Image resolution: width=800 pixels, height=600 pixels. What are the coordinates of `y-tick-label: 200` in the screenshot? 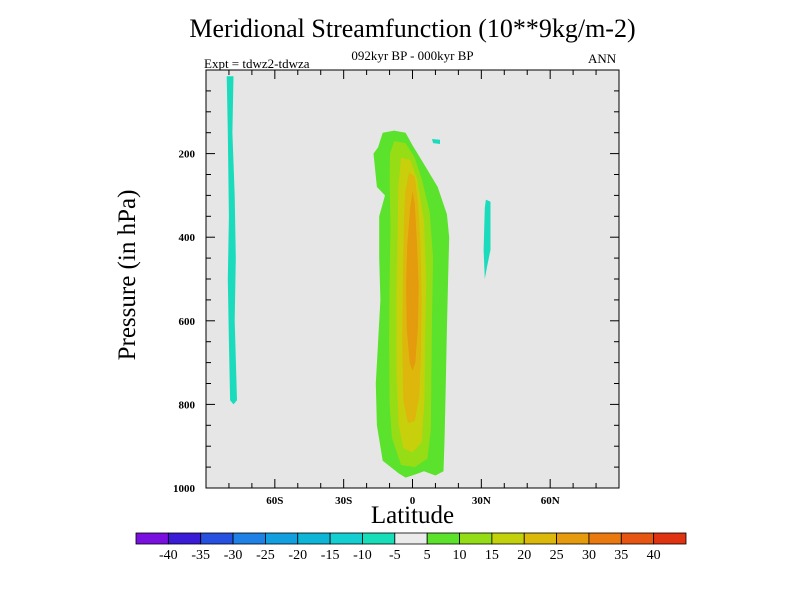 It's located at (187, 155).